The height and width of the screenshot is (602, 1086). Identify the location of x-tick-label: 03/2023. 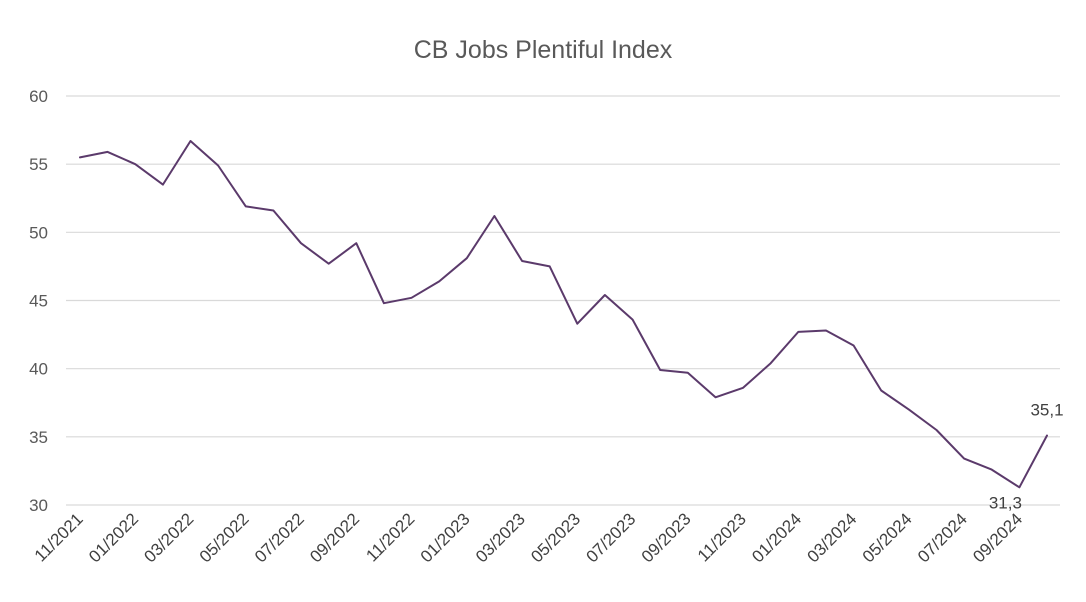
(500, 537).